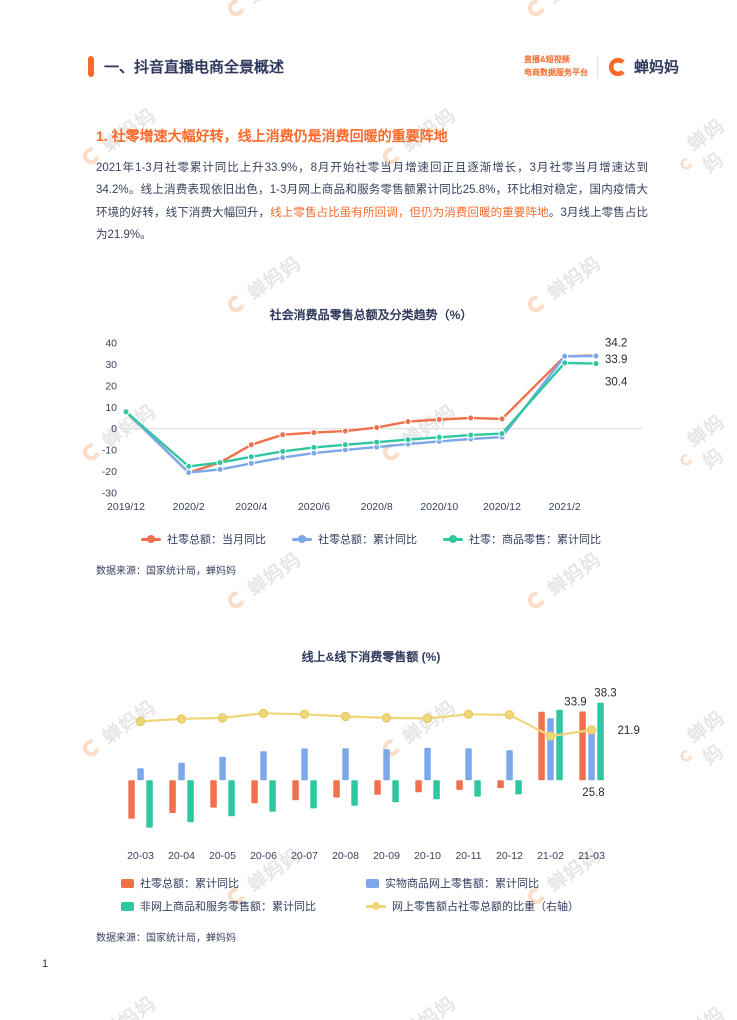 This screenshot has width=737, height=1020. What do you see at coordinates (314, 507) in the screenshot?
I see `svg-text: 2020/6` at bounding box center [314, 507].